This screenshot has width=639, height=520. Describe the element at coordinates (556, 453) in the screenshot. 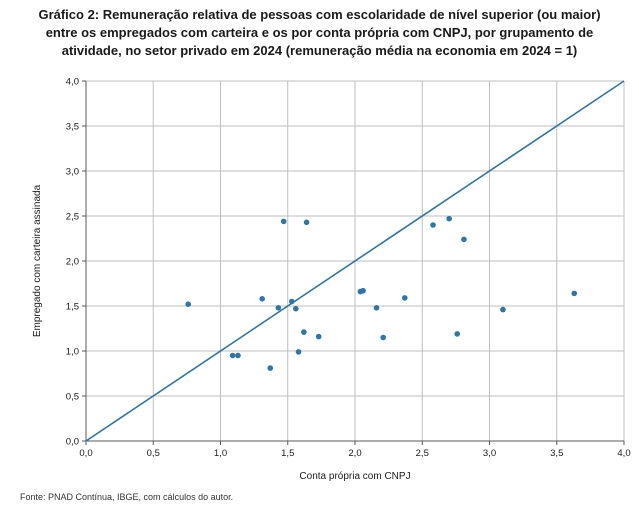

I see `x-tick-label: 3,5` at that location.